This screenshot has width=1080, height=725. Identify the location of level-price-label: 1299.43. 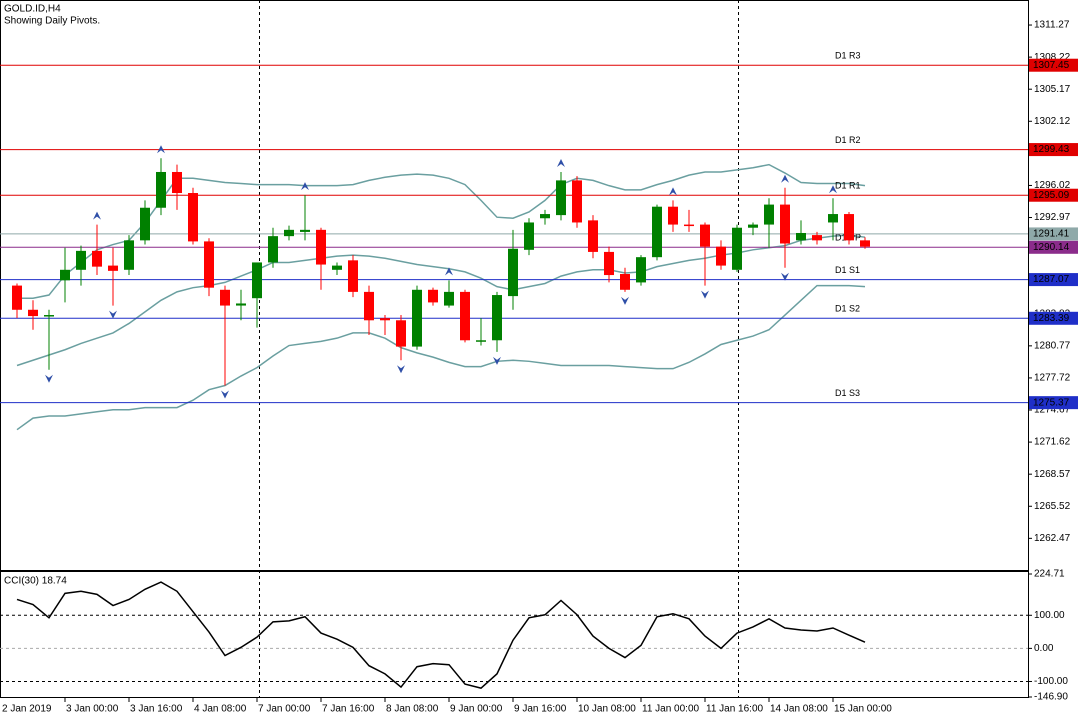
(1051, 149).